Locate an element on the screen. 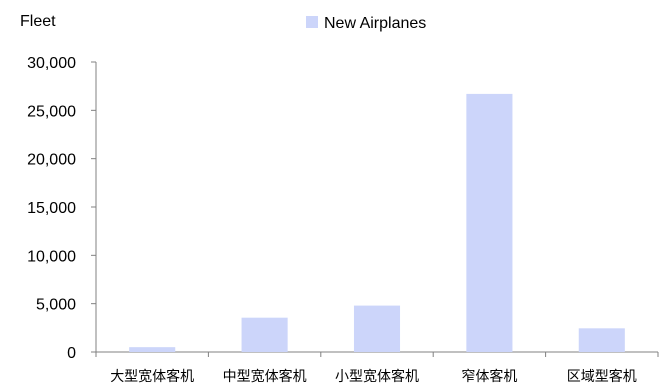 This screenshot has width=672, height=389. y-tick-label: 30,000 is located at coordinates (51, 63).